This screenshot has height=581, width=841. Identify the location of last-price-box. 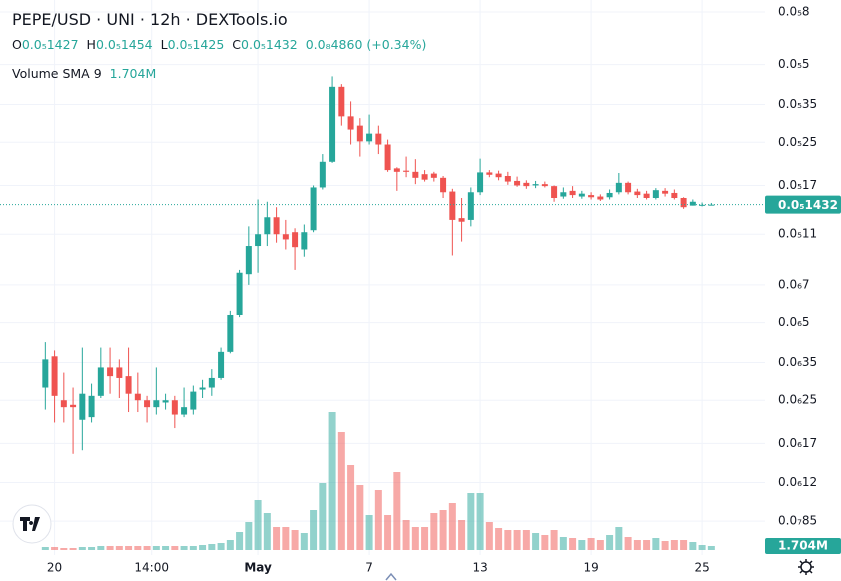
(803, 204).